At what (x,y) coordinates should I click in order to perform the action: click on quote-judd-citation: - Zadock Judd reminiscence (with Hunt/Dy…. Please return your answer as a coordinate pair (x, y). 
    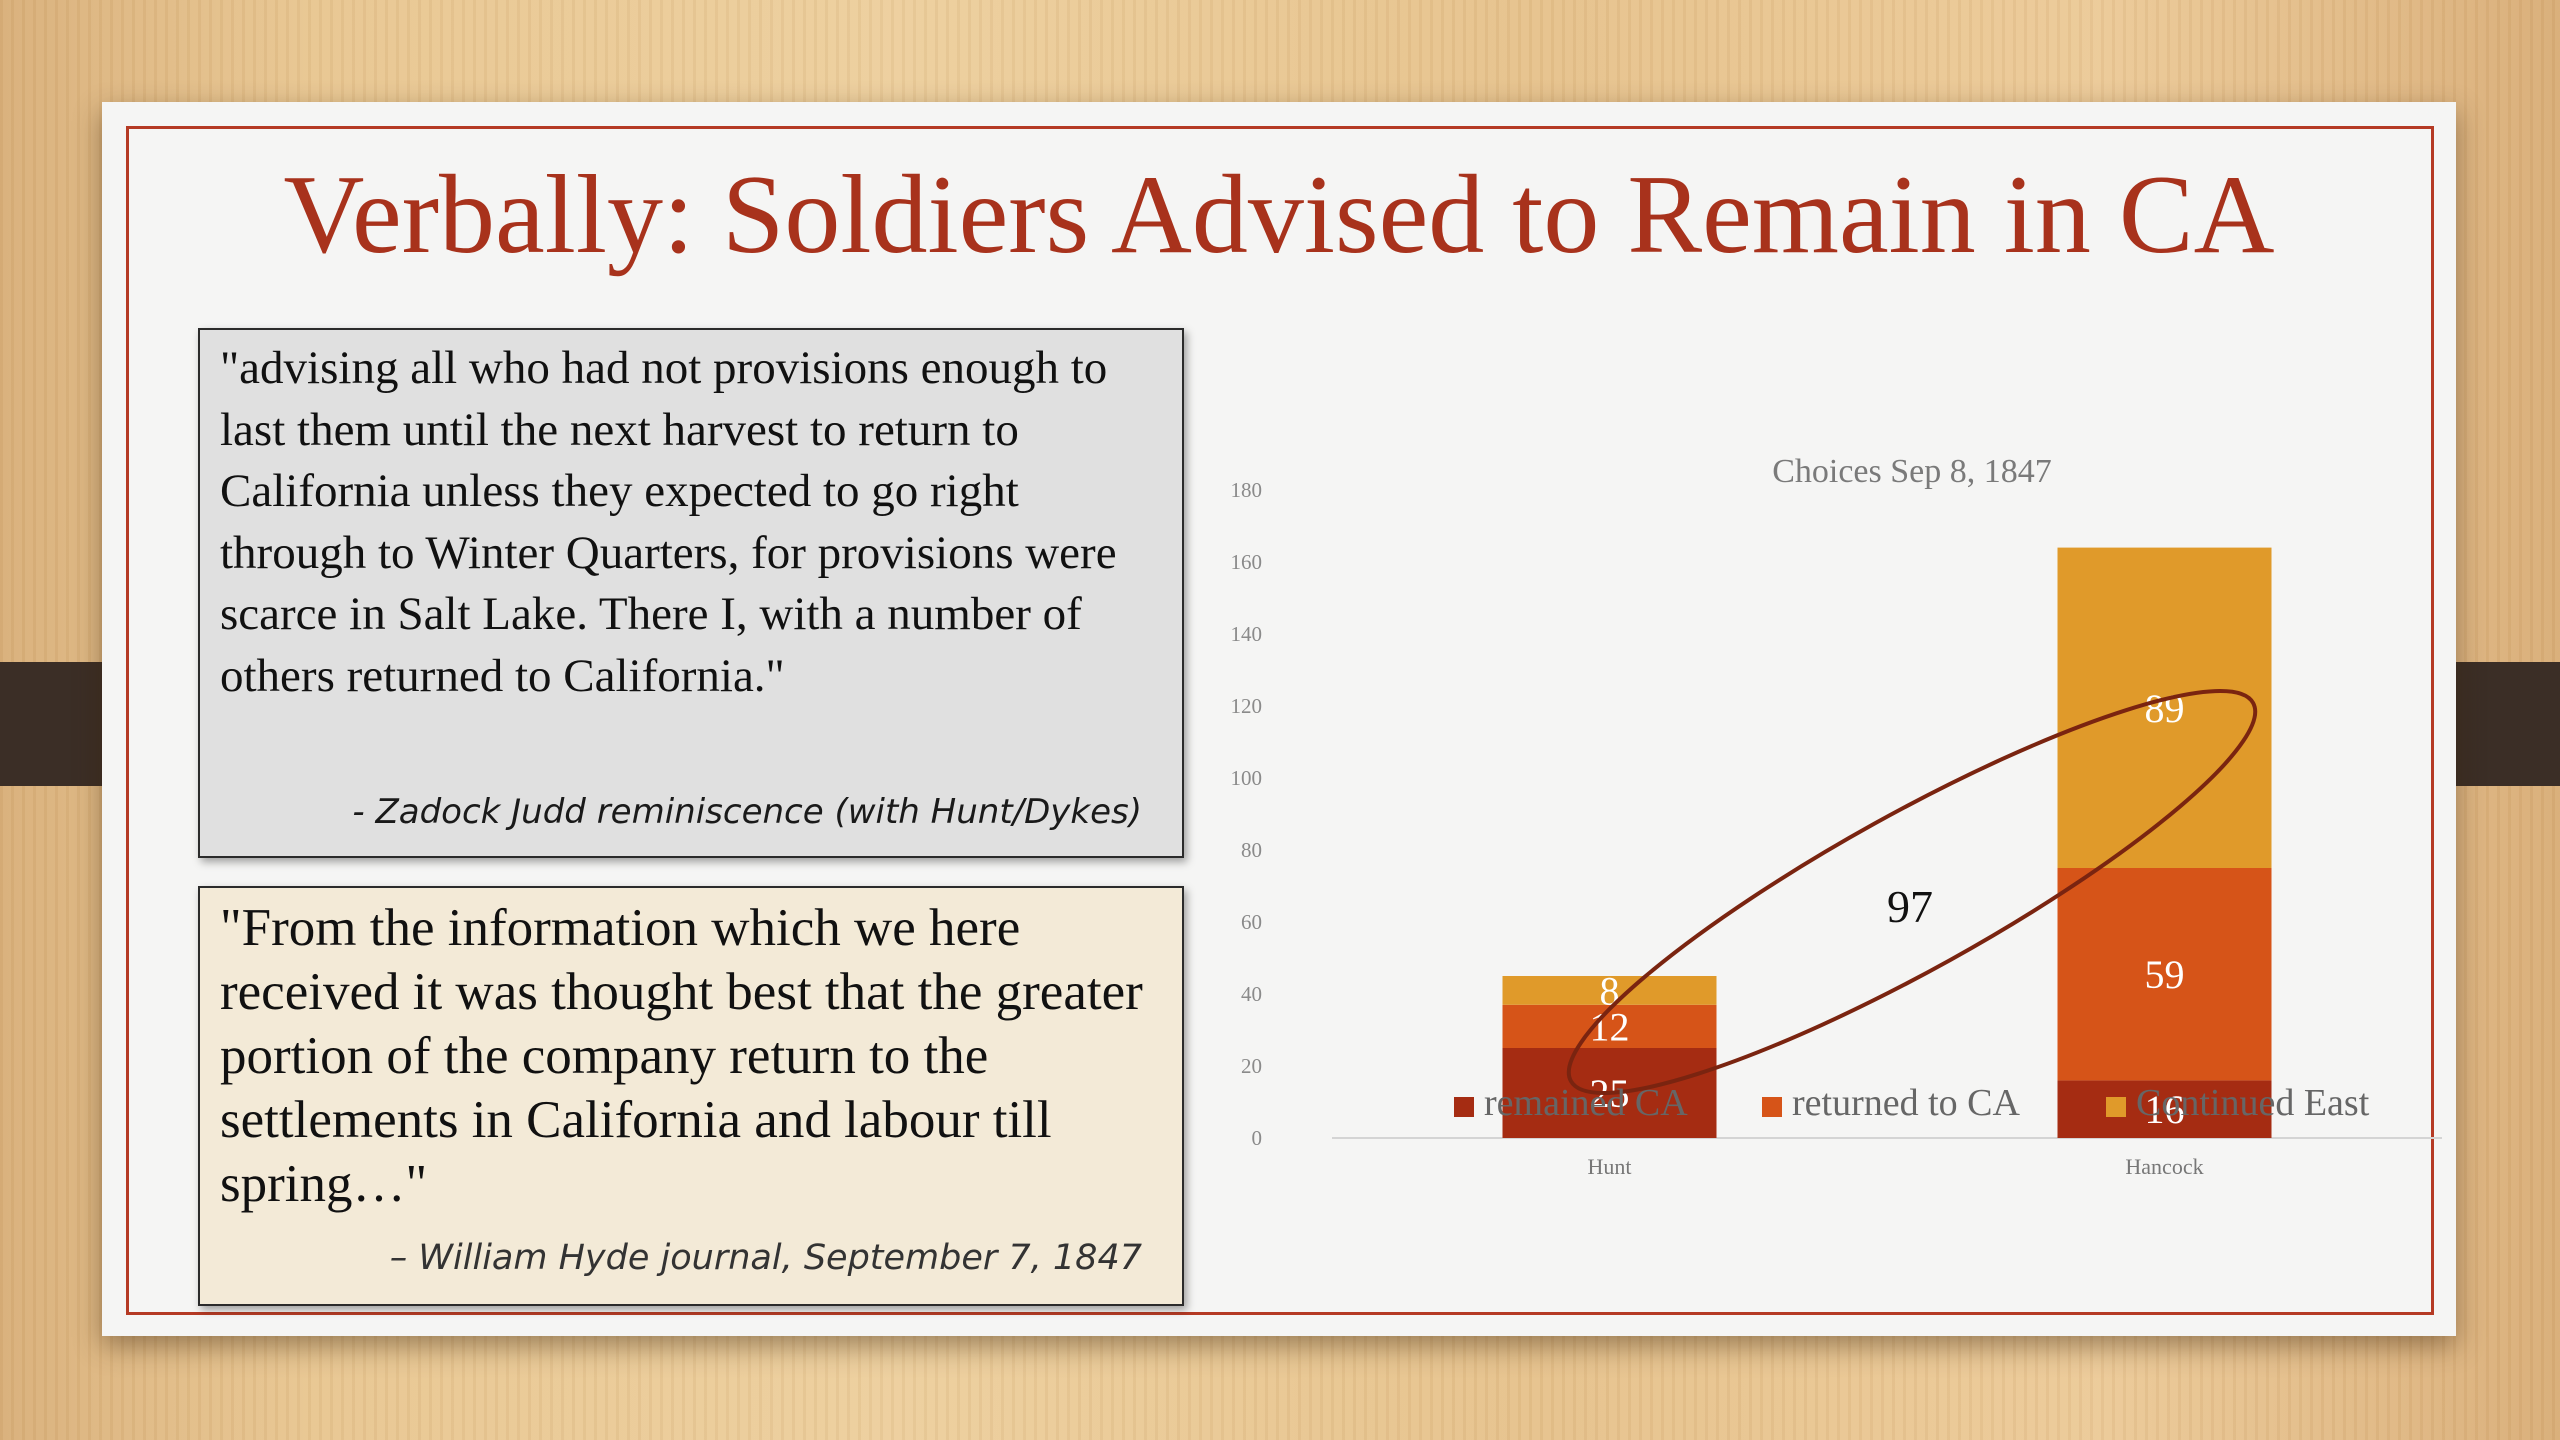
    Looking at the image, I should click on (747, 812).